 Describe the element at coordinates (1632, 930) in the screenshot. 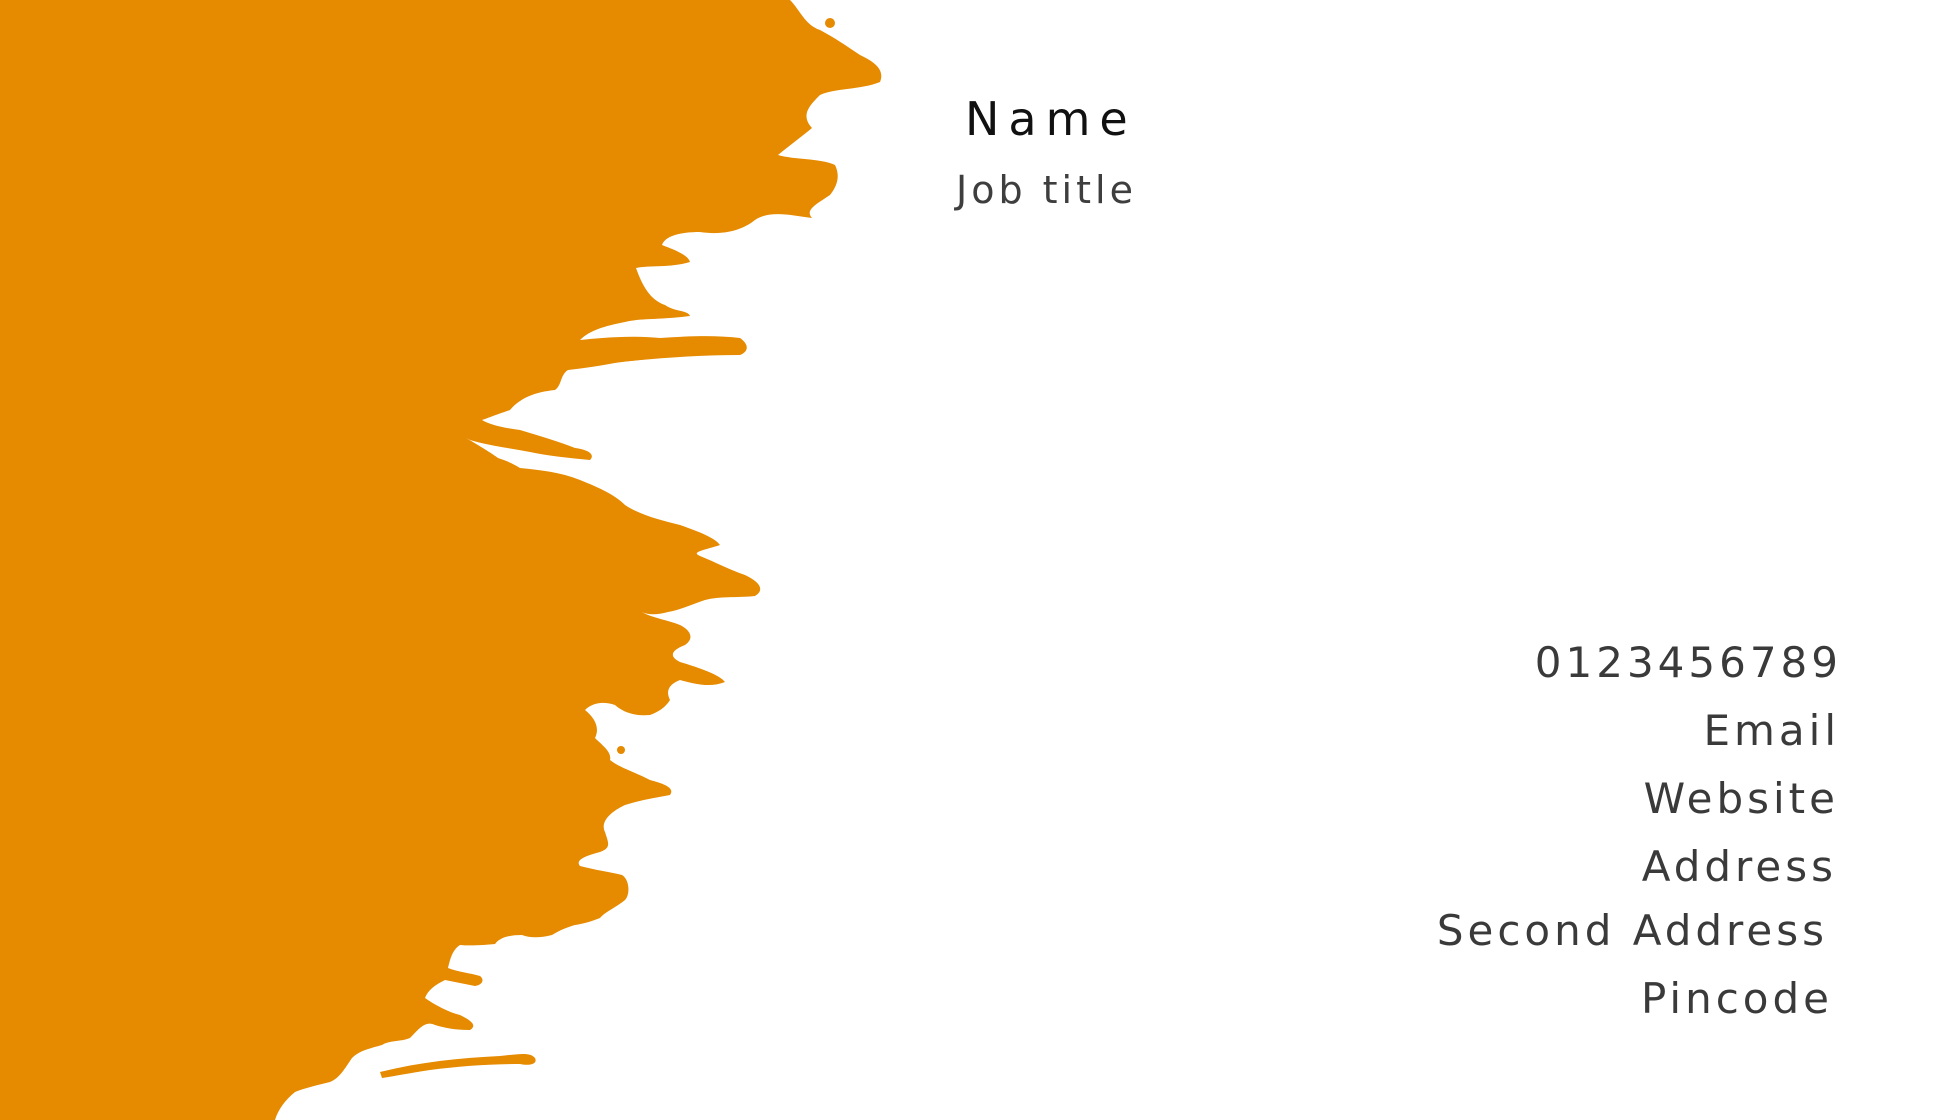

I see `second-address: Second Address` at that location.